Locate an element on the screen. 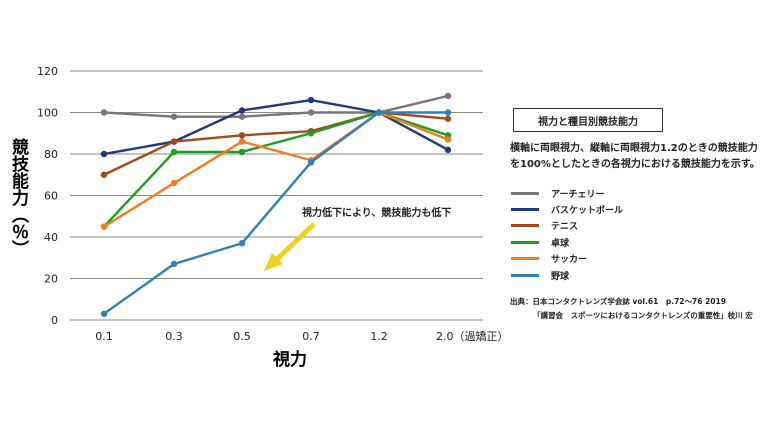 This screenshot has height=433, width=770. legend-item-3: 卓球 is located at coordinates (567, 242).